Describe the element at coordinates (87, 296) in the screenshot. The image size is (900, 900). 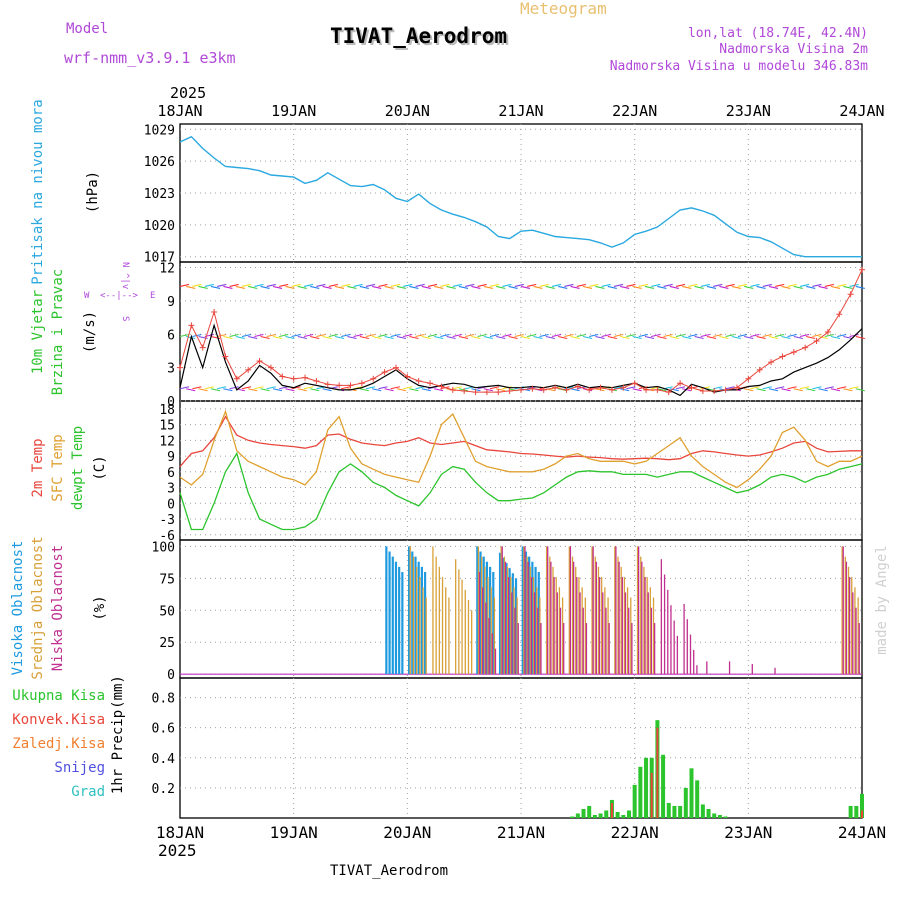
I see `compass-w: W` at that location.